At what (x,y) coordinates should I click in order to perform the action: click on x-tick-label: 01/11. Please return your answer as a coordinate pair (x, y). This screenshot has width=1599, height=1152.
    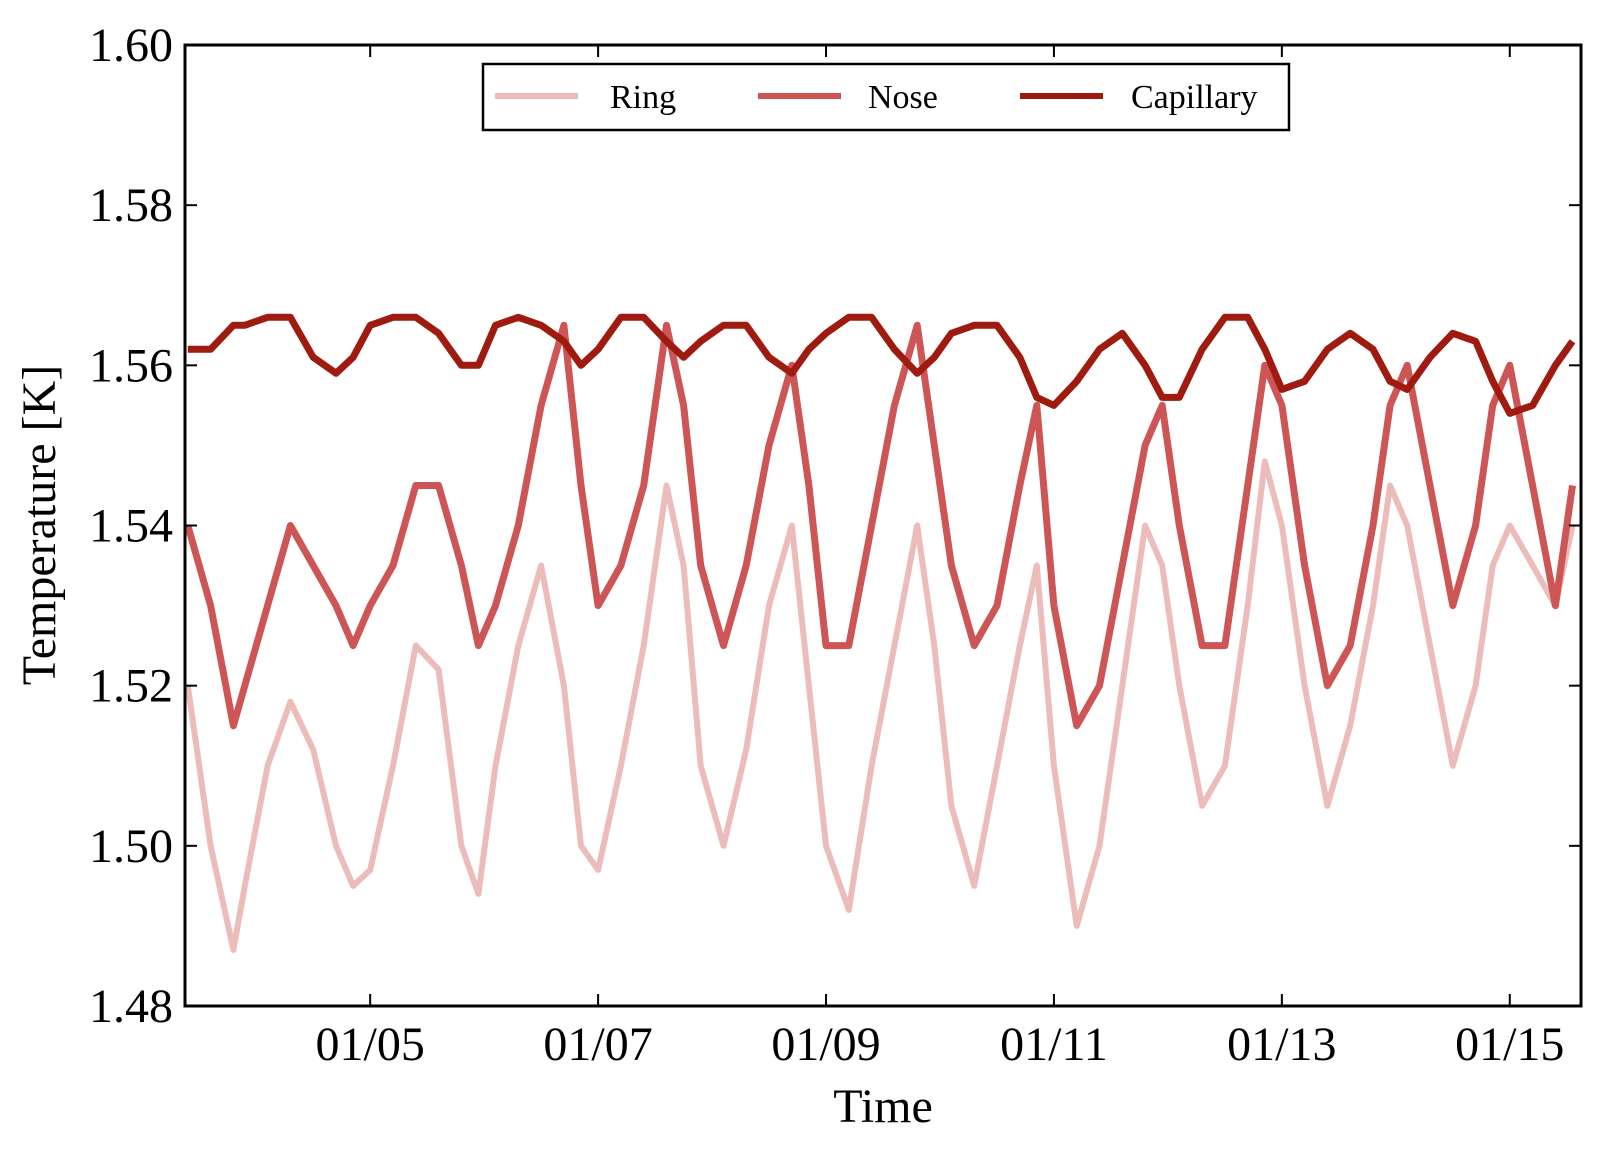
    Looking at the image, I should click on (1054, 1044).